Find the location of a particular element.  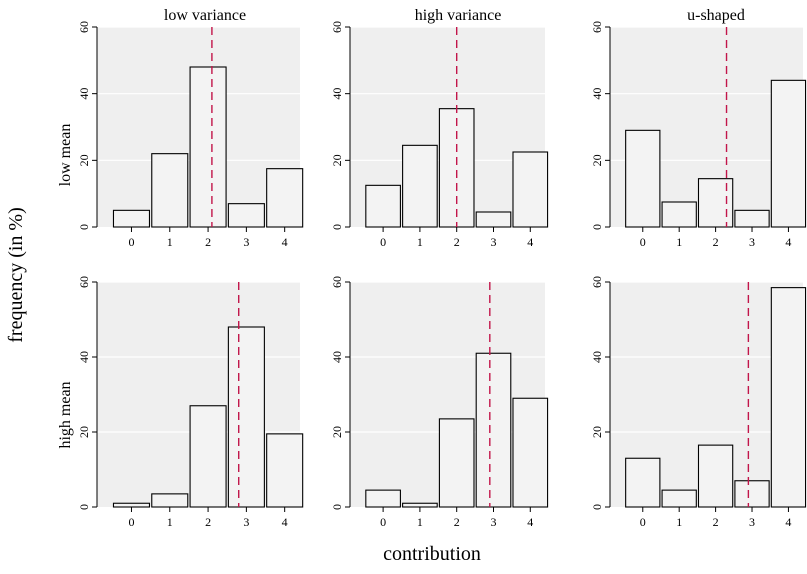

panel-r2-c2-xtick-label-4: 4 is located at coordinates (530, 522).